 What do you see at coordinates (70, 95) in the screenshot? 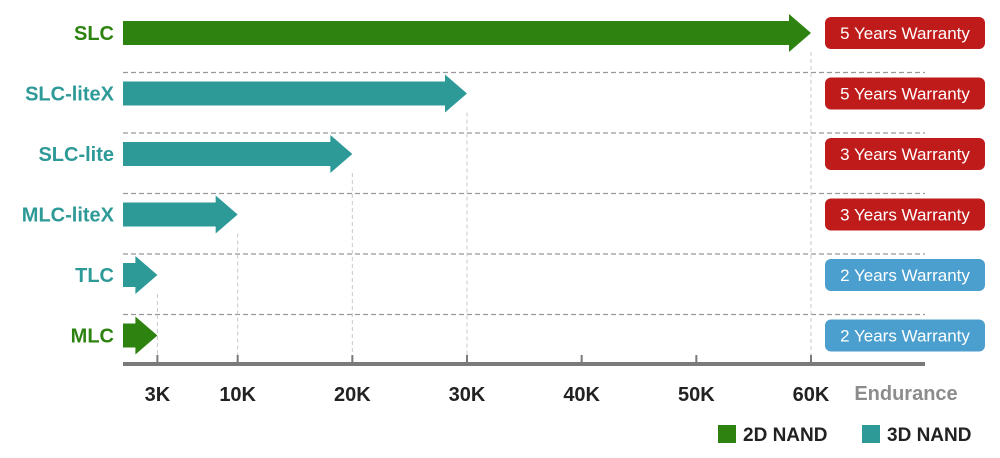
I see `category-label: SLC-liteX` at bounding box center [70, 95].